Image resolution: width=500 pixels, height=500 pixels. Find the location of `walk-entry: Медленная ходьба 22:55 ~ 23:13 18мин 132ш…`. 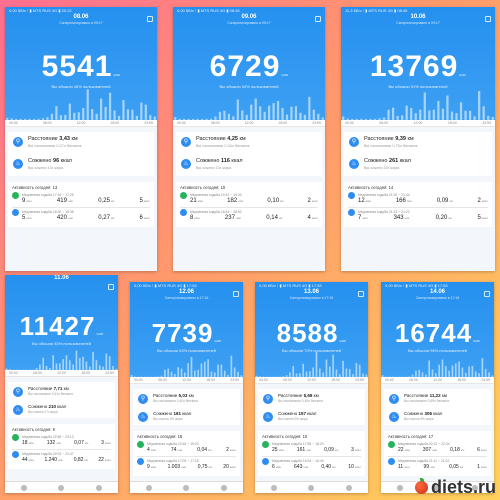

walk-entry: Медленная ходьба 22:55 ~ 23:13 18мин 132ш… is located at coordinates (61, 440).